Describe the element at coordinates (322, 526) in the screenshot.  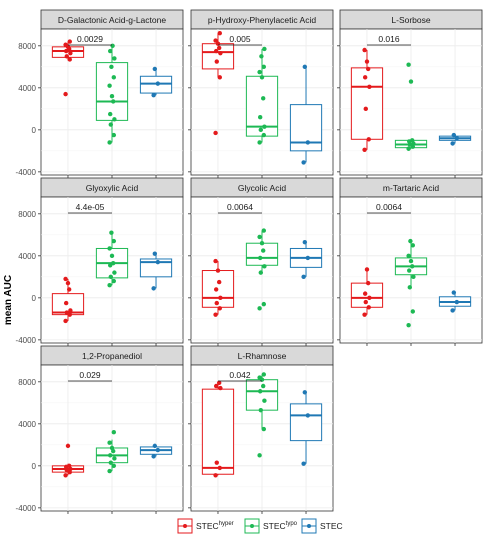
I see `legend-item-stec: STEC` at that location.